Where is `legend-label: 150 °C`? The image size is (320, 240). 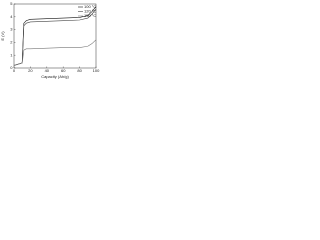 legend-label: 150 °C is located at coordinates (90, 15).